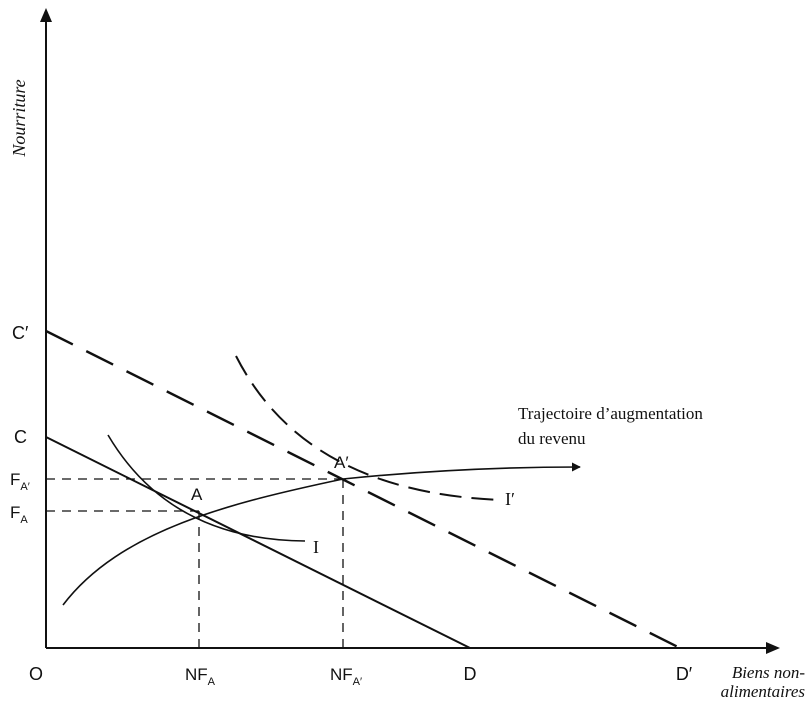 The width and height of the screenshot is (810, 702). Describe the element at coordinates (470, 674) in the screenshot. I see `point-d-label: D` at that location.